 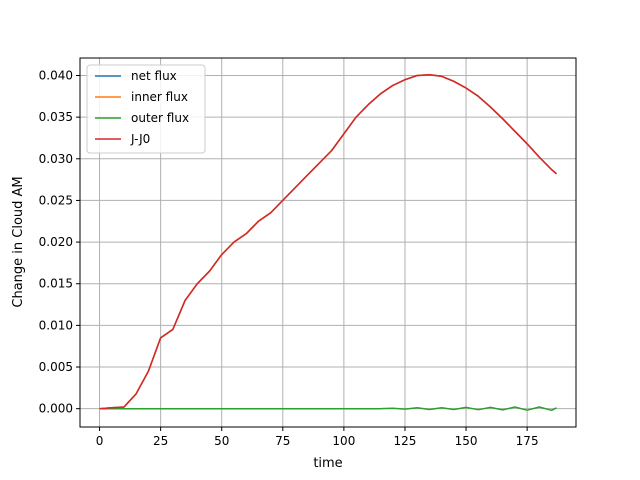 What do you see at coordinates (56, 242) in the screenshot?
I see `y-tick-label: 0.020` at bounding box center [56, 242].